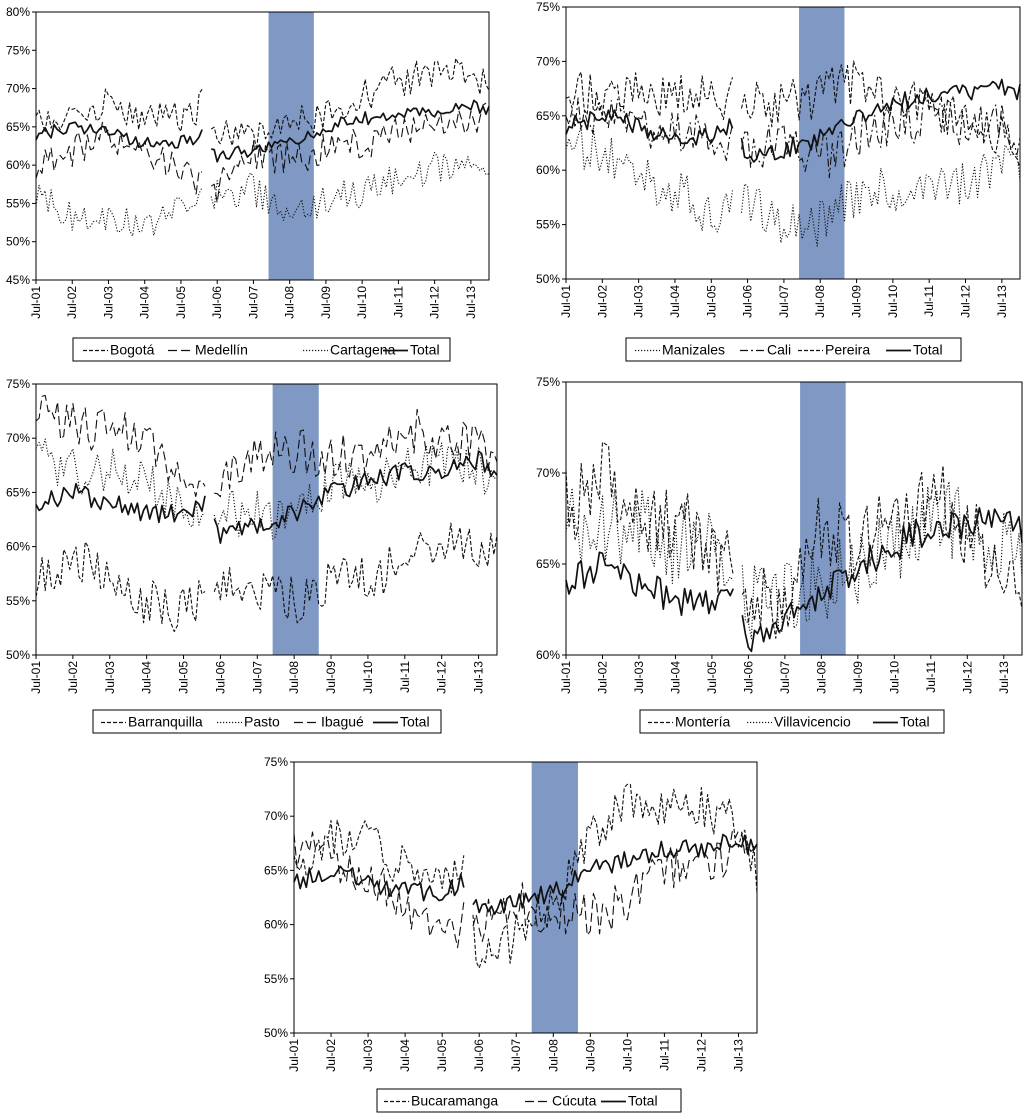  Describe the element at coordinates (693, 350) in the screenshot. I see `legend-label: Manizales` at that location.